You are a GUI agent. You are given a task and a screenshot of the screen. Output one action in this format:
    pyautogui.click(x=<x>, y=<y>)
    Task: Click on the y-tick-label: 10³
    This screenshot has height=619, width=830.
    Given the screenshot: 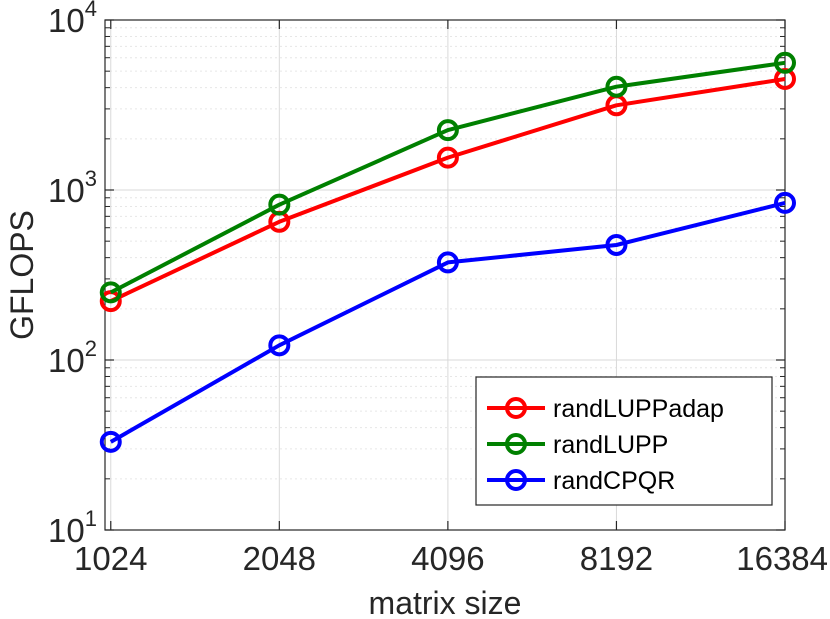 What is the action you would take?
    pyautogui.click(x=72, y=187)
    